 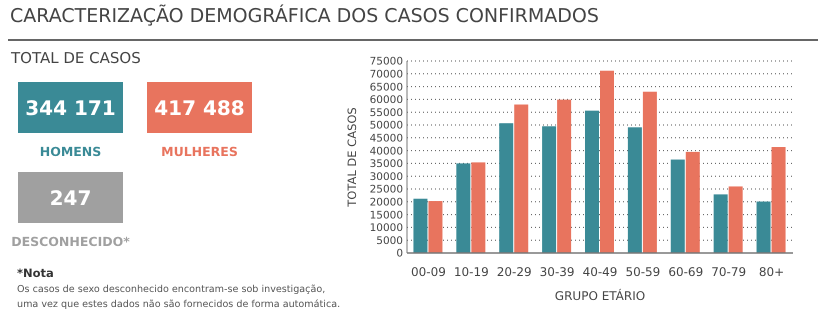 What do you see at coordinates (352, 157) in the screenshot?
I see `y-axis-title: TOTAL DE CASOS` at bounding box center [352, 157].